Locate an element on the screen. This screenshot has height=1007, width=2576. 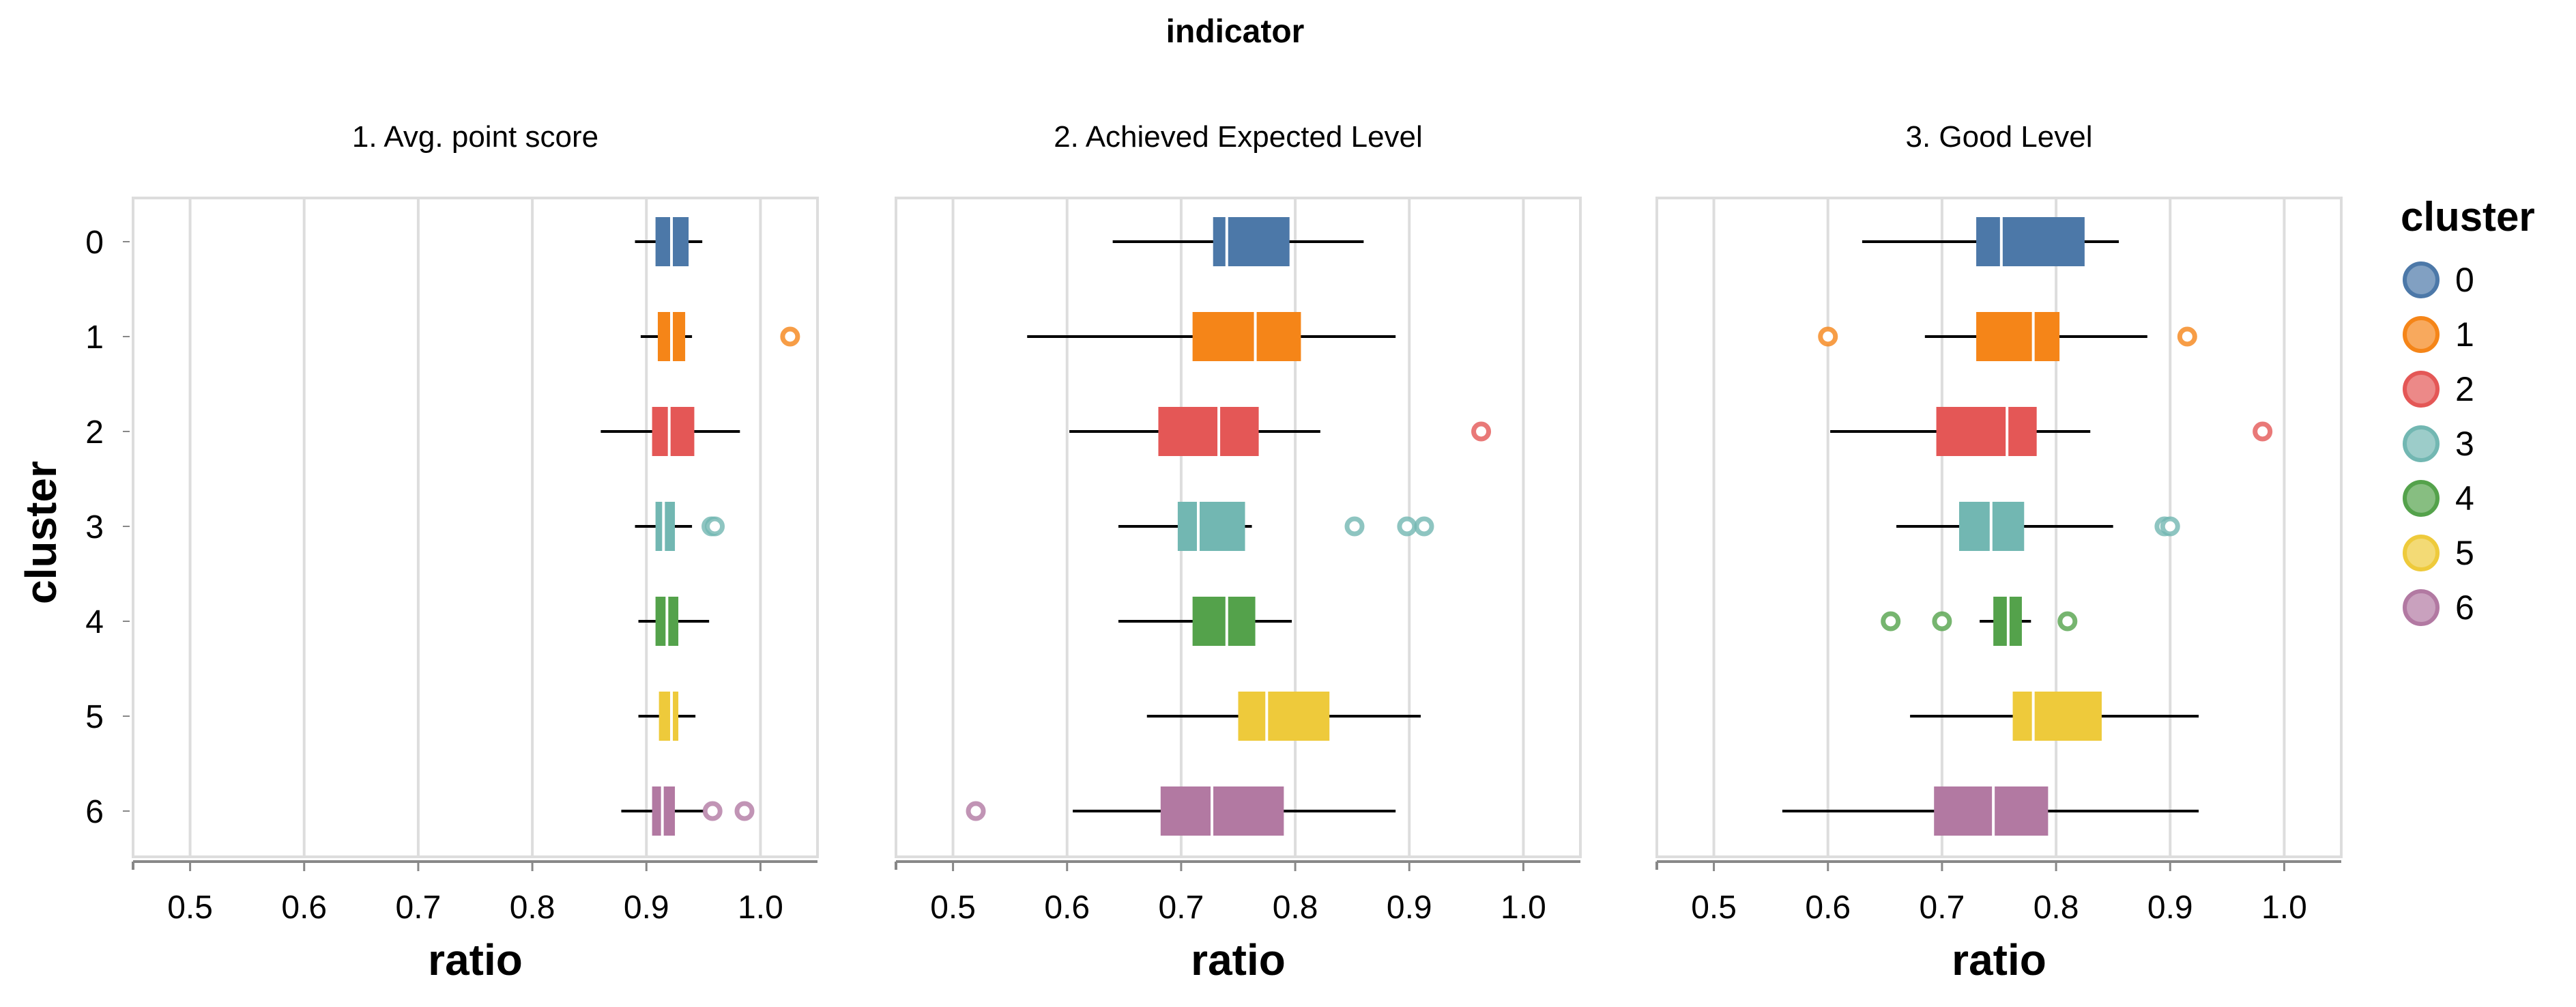
y-tick-label: 2 is located at coordinates (94, 433).